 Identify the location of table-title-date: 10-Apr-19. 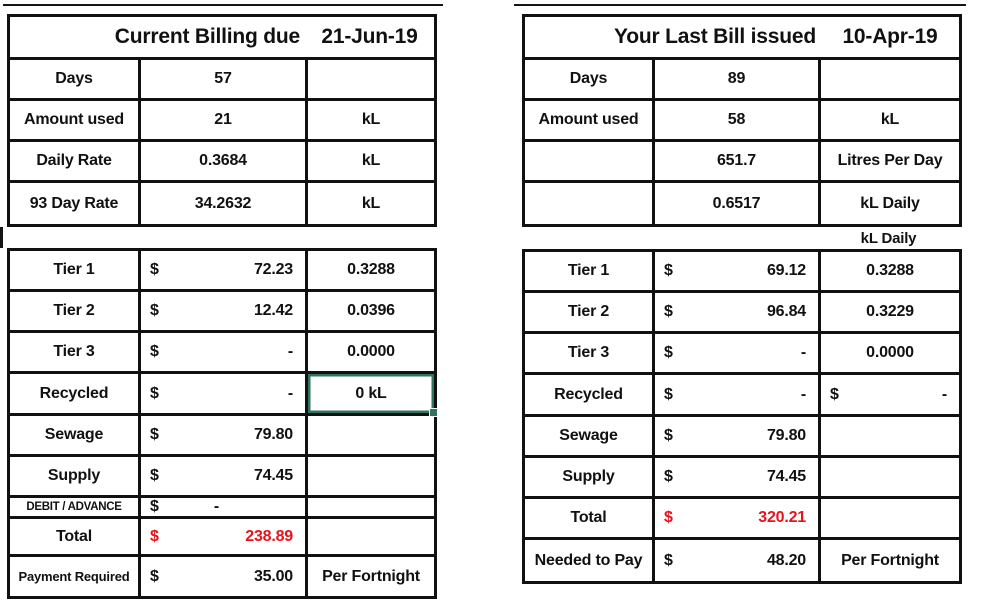
(890, 36).